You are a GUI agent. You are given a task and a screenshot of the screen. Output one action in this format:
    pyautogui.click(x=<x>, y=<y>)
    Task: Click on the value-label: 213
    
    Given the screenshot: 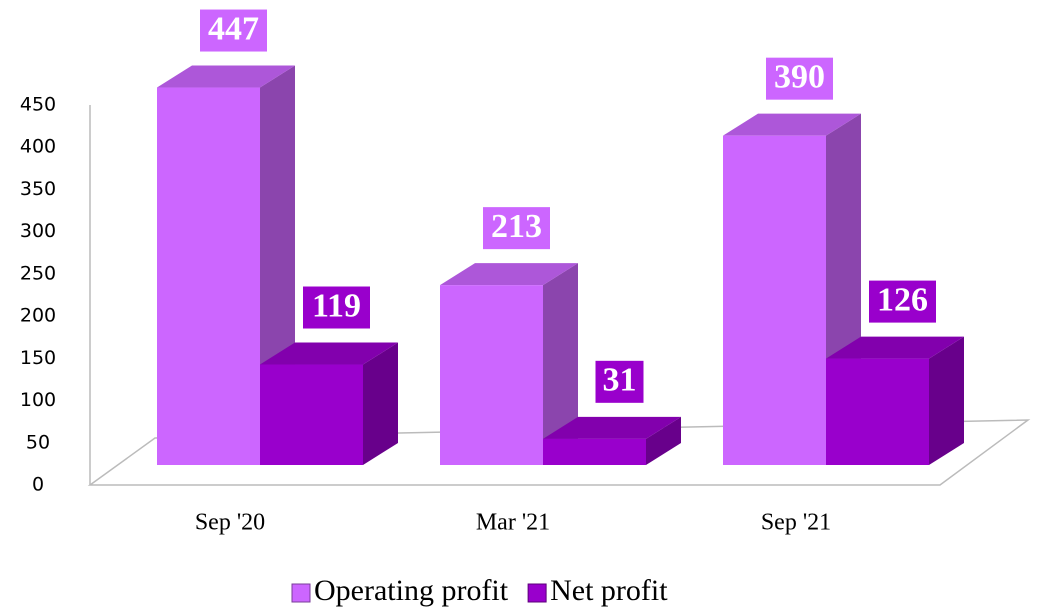 What is the action you would take?
    pyautogui.click(x=516, y=226)
    